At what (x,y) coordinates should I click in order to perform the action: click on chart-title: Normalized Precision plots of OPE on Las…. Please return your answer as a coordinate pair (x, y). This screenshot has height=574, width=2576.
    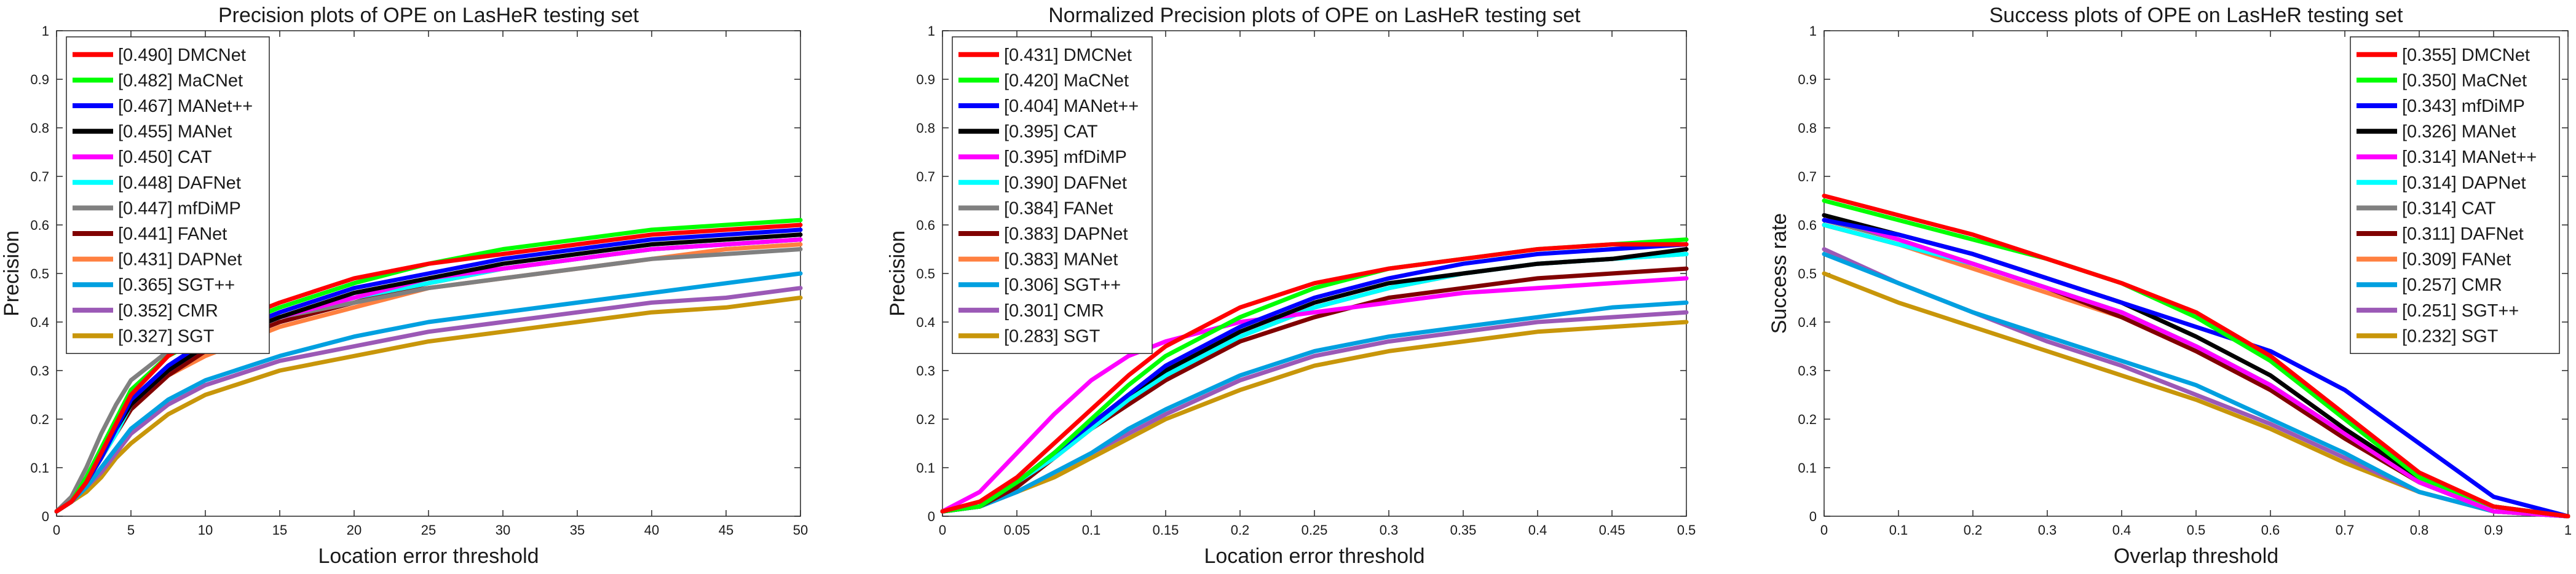
    Looking at the image, I should click on (1314, 15).